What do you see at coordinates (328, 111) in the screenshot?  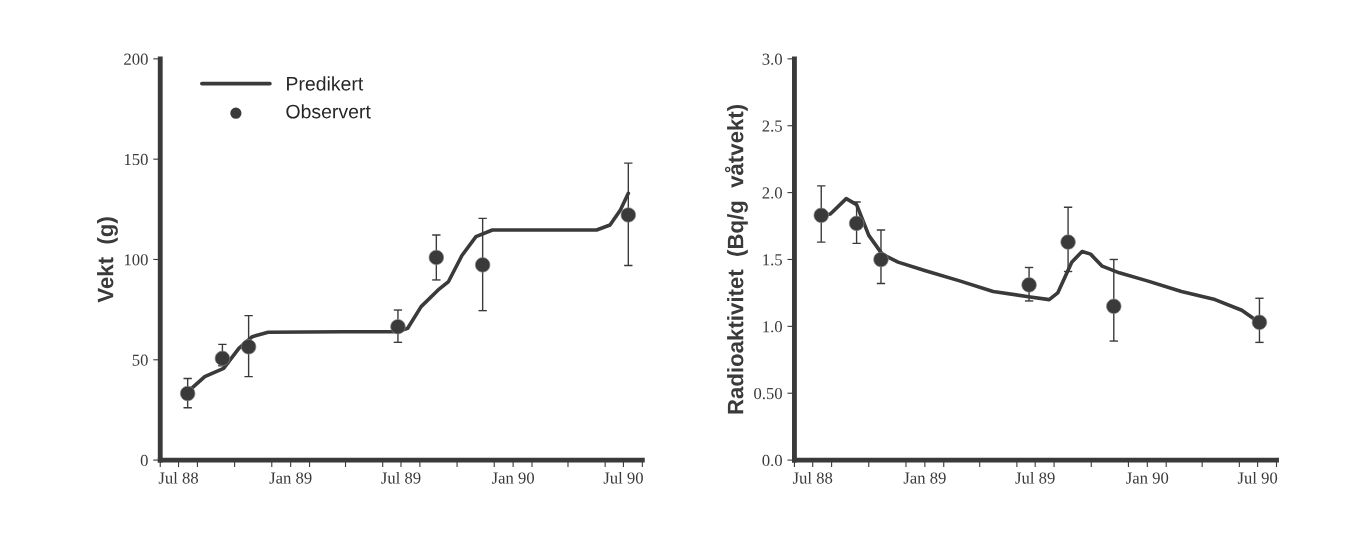 I see `legend-label: Observert` at bounding box center [328, 111].